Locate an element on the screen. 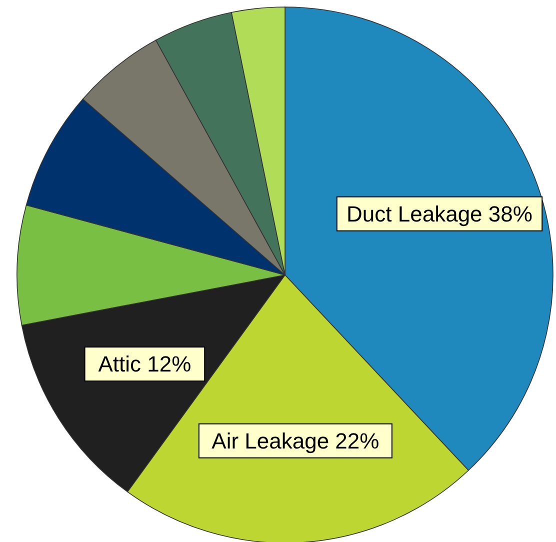 This screenshot has width=556, height=542. slice-label: Duct Leakage 38% is located at coordinates (439, 213).